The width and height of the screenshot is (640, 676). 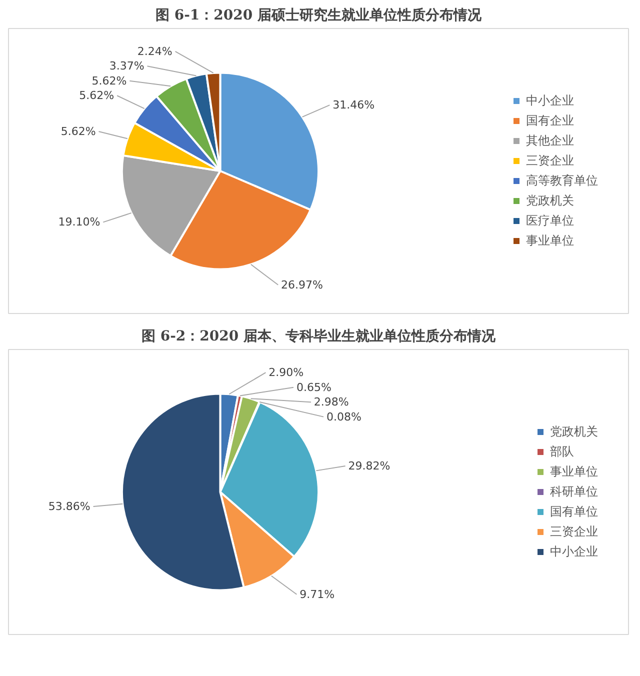 I want to click on data-label: 0.65%, so click(x=314, y=387).